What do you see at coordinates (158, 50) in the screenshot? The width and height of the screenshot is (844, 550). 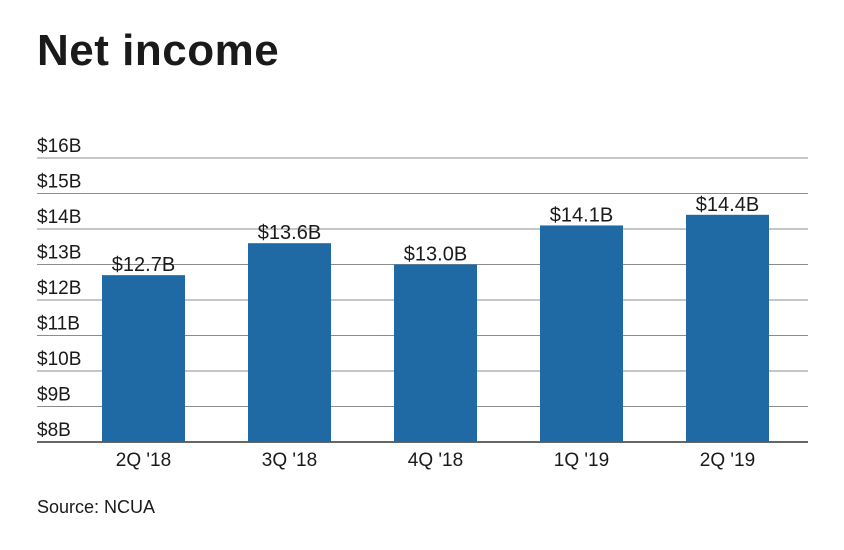 I see `chart-title: Net income` at bounding box center [158, 50].